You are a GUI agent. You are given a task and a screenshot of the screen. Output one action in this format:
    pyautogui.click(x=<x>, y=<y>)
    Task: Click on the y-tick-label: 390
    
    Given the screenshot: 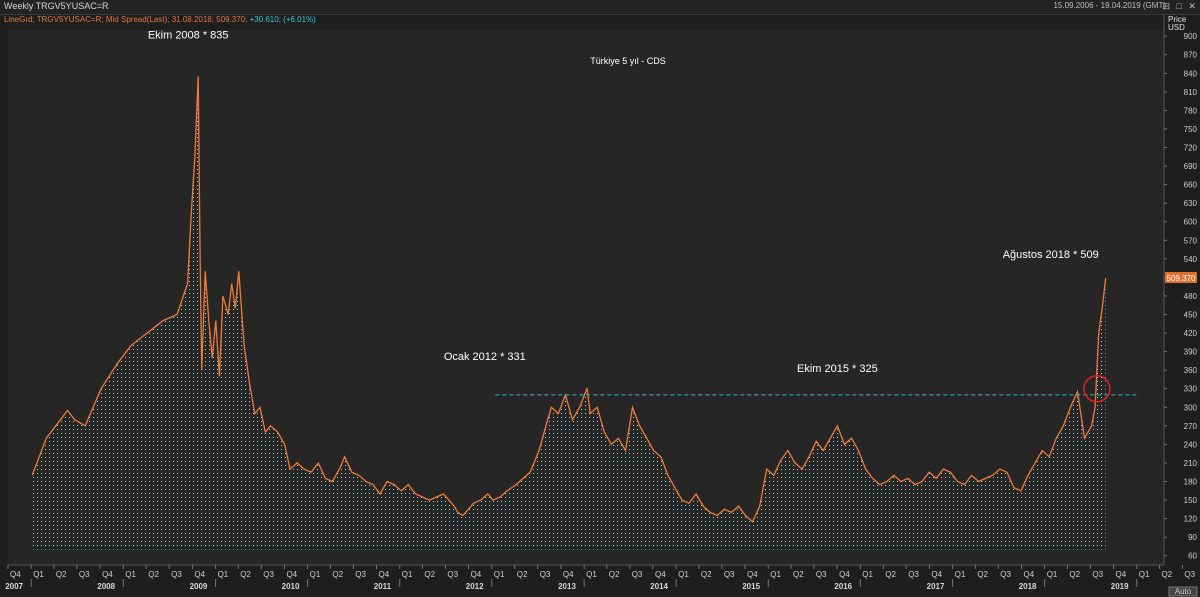 What is the action you would take?
    pyautogui.click(x=1191, y=352)
    